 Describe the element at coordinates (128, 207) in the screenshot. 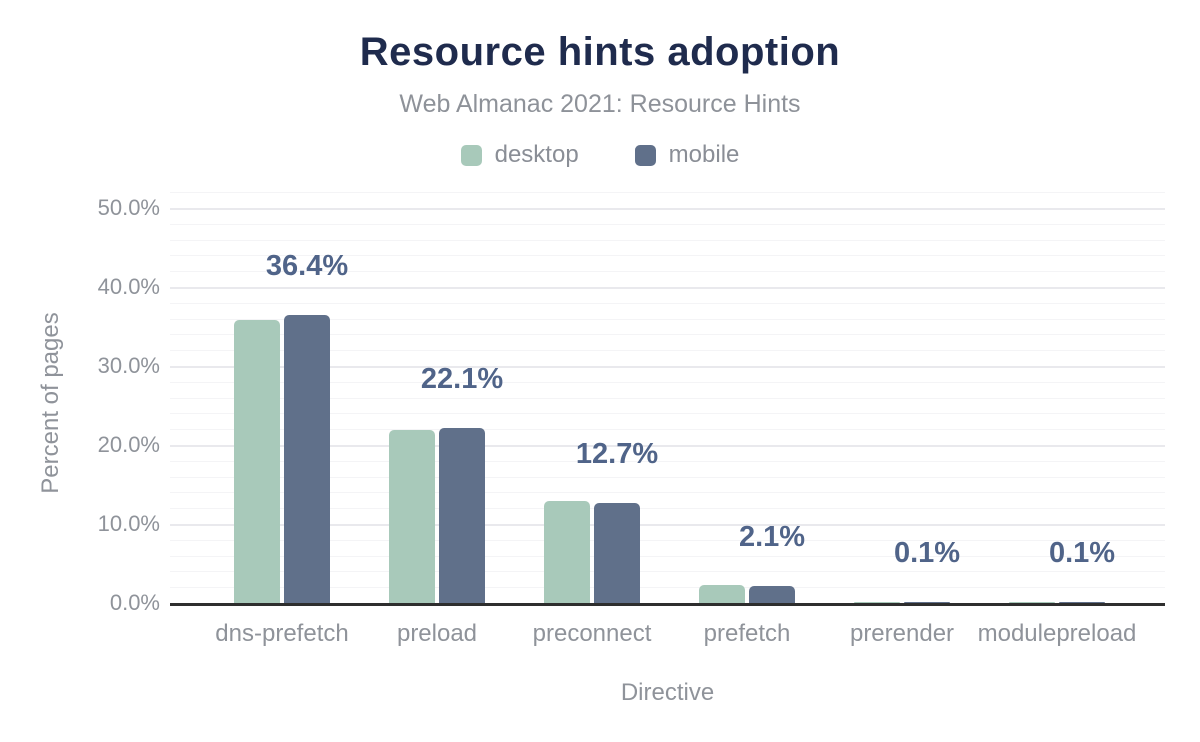

I see `y-tick-label: 50.0%` at that location.